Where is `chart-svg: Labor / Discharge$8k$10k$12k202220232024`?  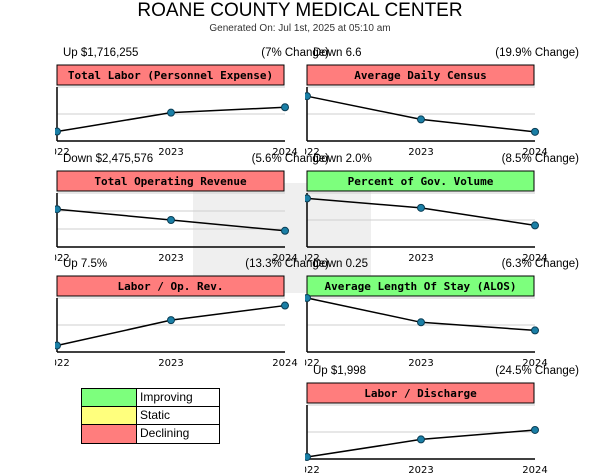
chart-svg: Labor / Discharge$8k$10k$12k202220232024 is located at coordinates (445, 426).